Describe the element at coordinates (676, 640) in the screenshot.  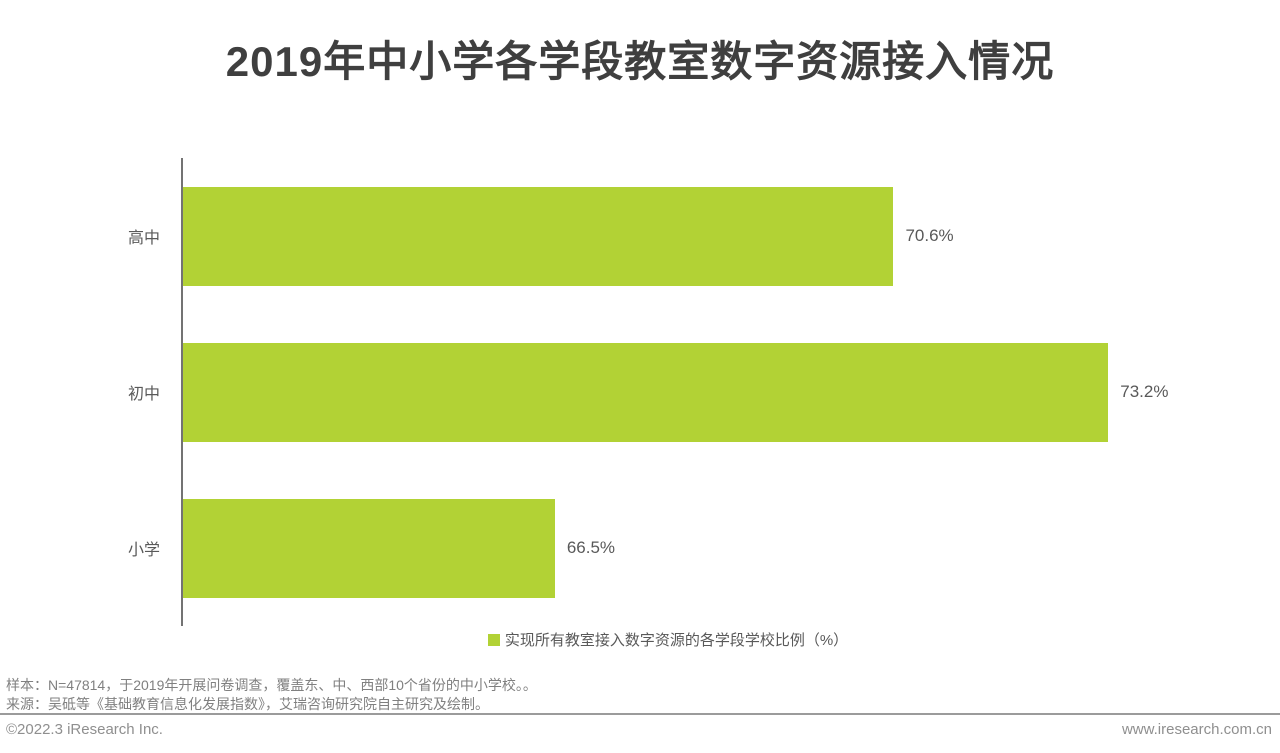
I see `legend-label: 实现所有教室接入数字资源的各学段学校比例（%）` at that location.